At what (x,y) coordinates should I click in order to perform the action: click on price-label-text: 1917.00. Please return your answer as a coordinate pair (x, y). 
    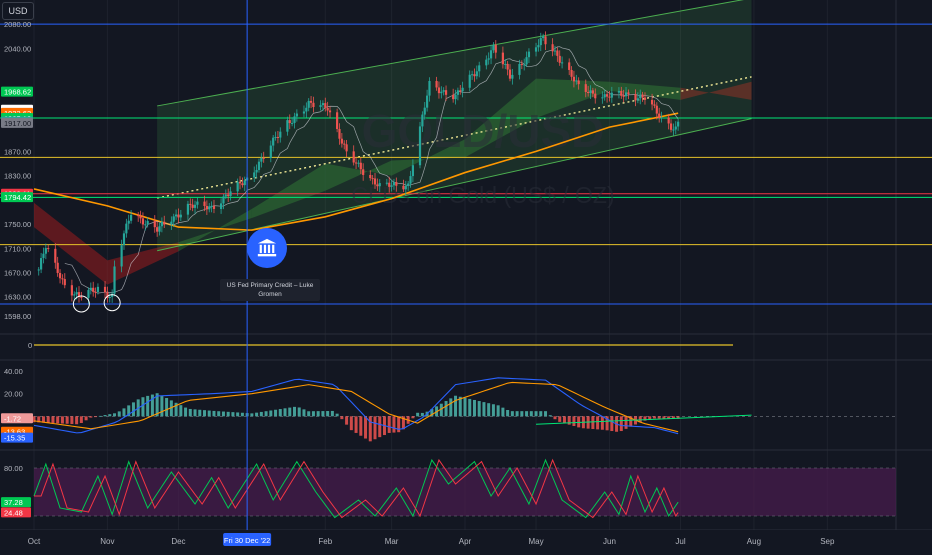
    Looking at the image, I should click on (17, 123).